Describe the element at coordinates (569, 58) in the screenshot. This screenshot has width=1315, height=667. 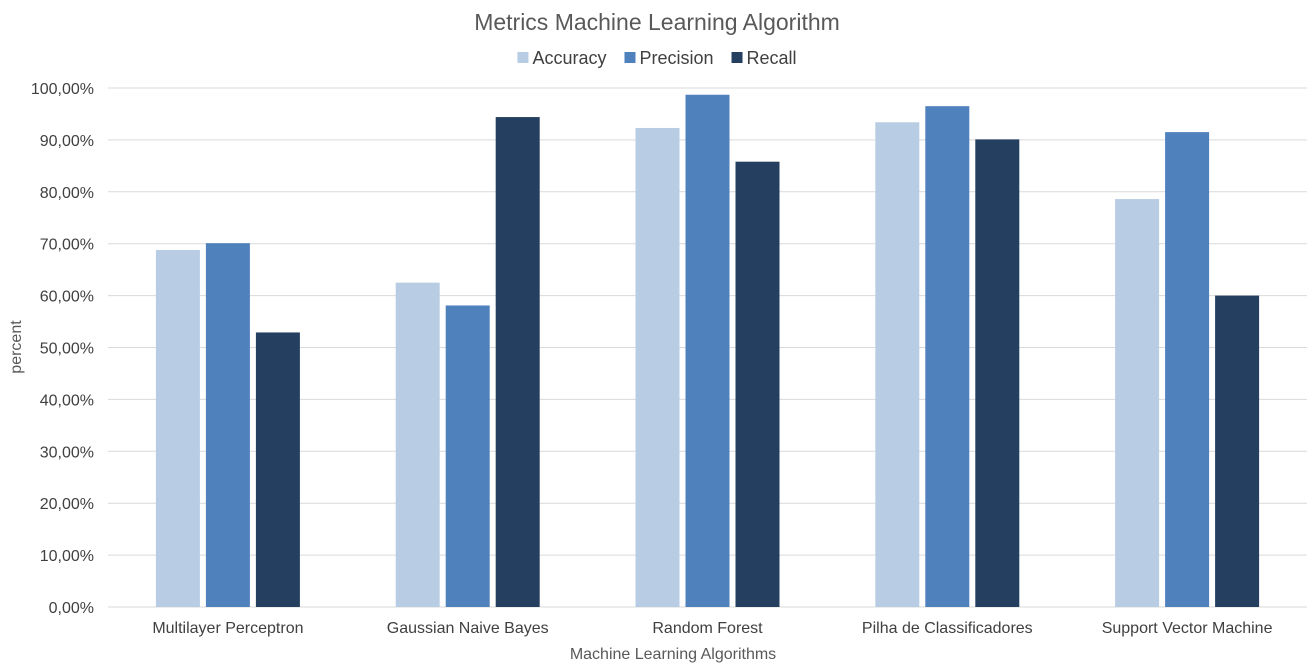
I see `legend-label: Accuracy` at that location.